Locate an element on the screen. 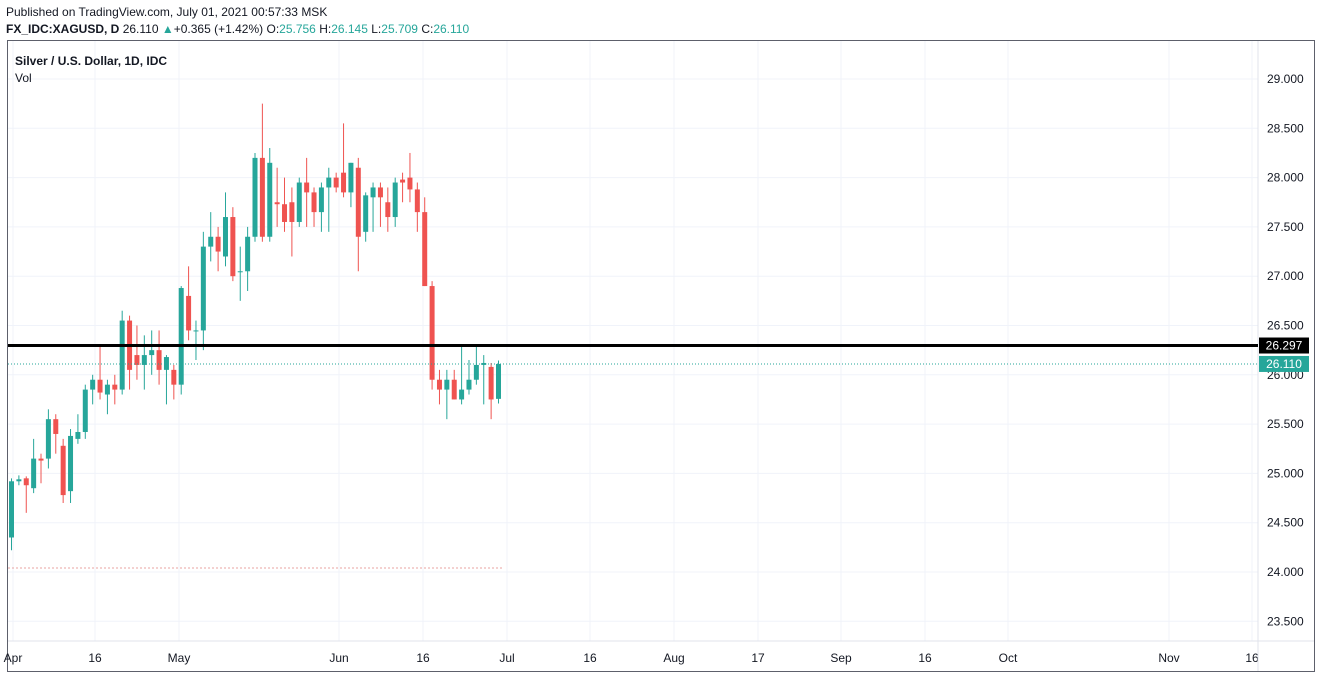 This screenshot has width=1322, height=678. y-tick-label: 24.000 is located at coordinates (1285, 572).